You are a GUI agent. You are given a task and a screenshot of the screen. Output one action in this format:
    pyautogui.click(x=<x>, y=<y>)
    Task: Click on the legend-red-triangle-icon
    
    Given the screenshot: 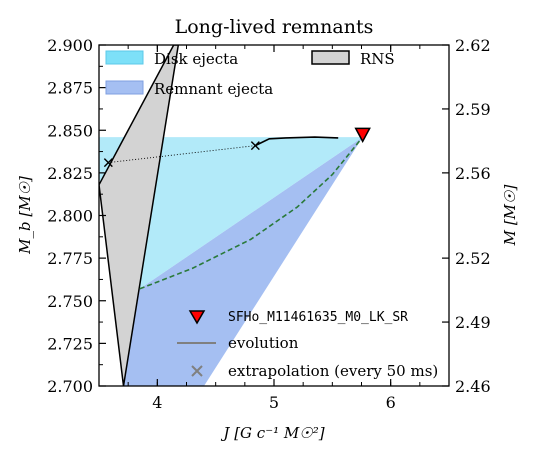 What is the action you would take?
    pyautogui.click(x=197, y=317)
    